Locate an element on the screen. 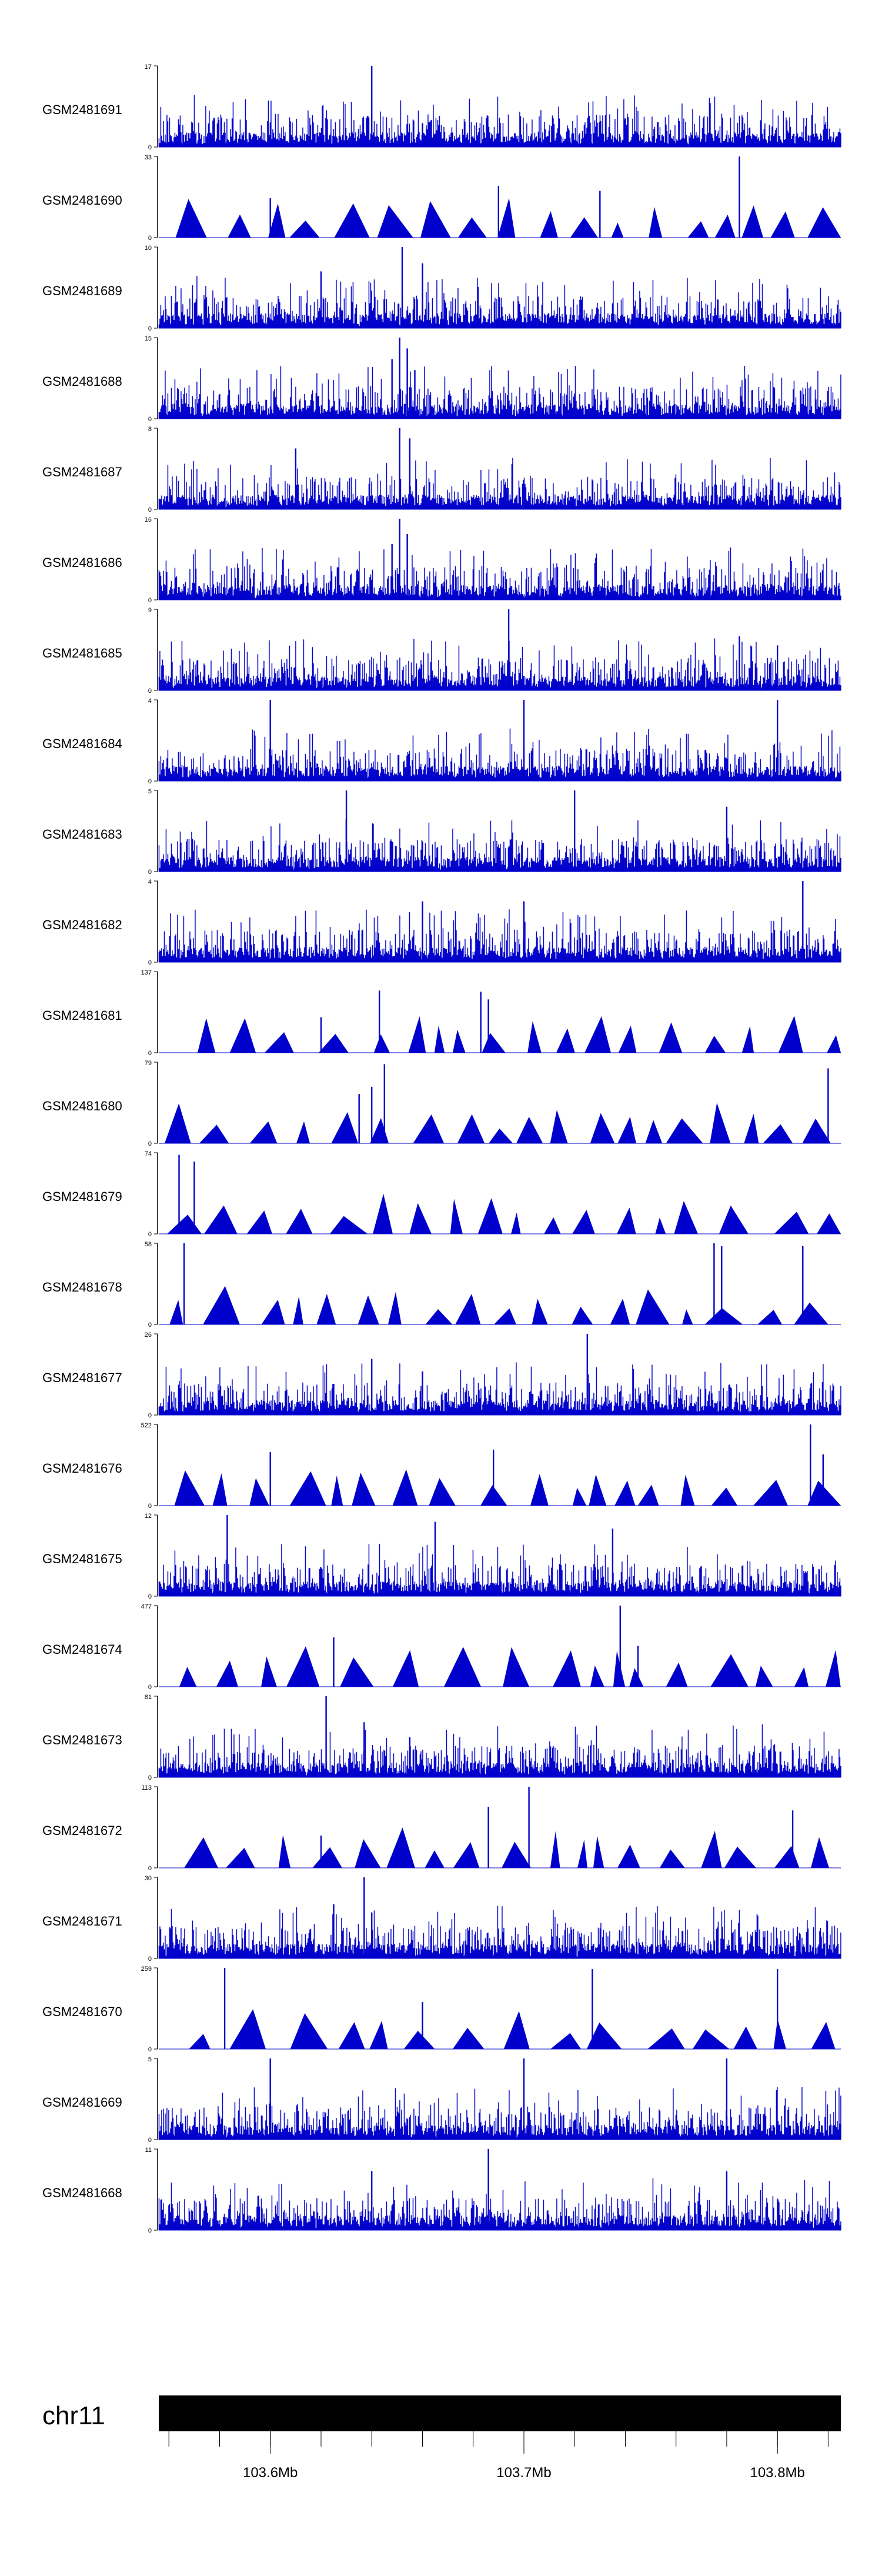 The height and width of the screenshot is (2576, 882). track-label: GSM2481672 is located at coordinates (82, 1830).